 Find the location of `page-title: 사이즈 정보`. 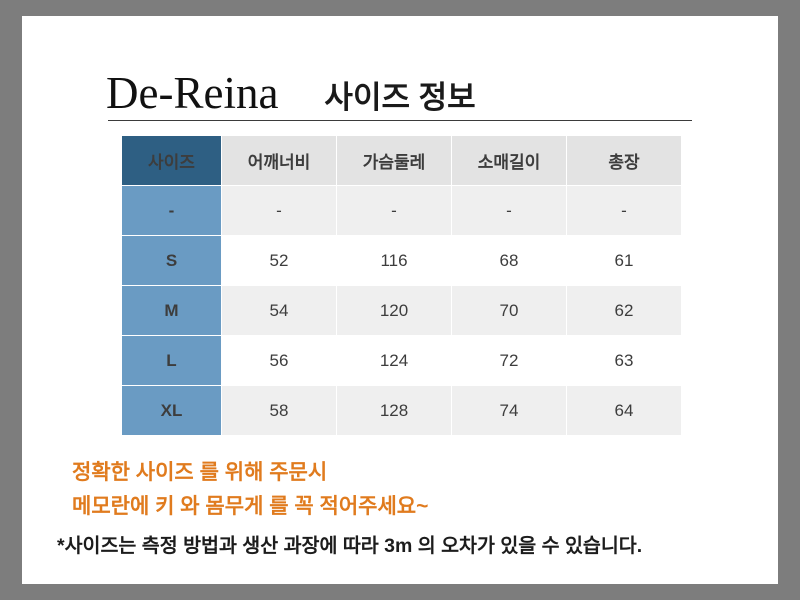

page-title: 사이즈 정보 is located at coordinates (400, 97).